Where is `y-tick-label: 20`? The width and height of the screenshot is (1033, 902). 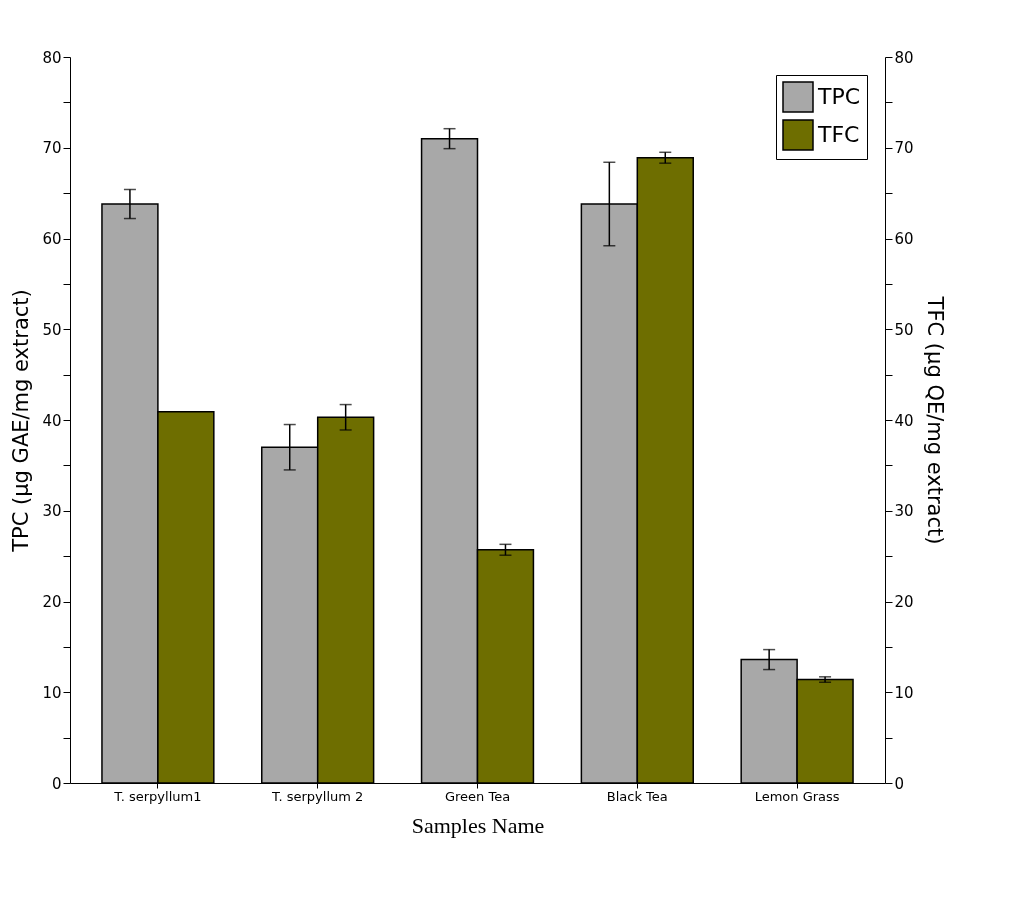 y-tick-label: 20 is located at coordinates (52, 602).